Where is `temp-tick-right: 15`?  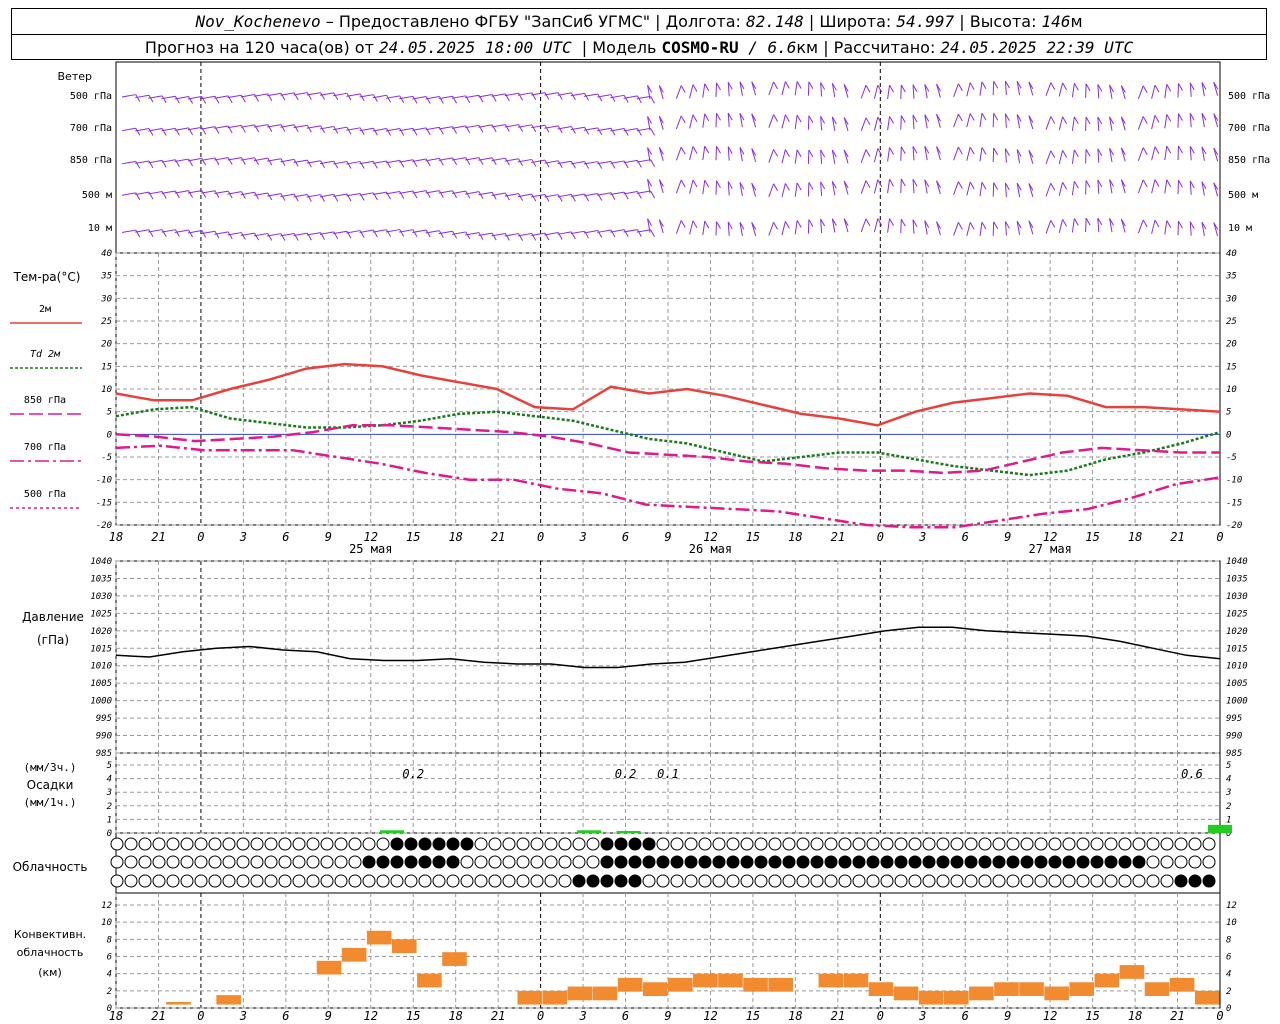
temp-tick-right: 15 is located at coordinates (1231, 367).